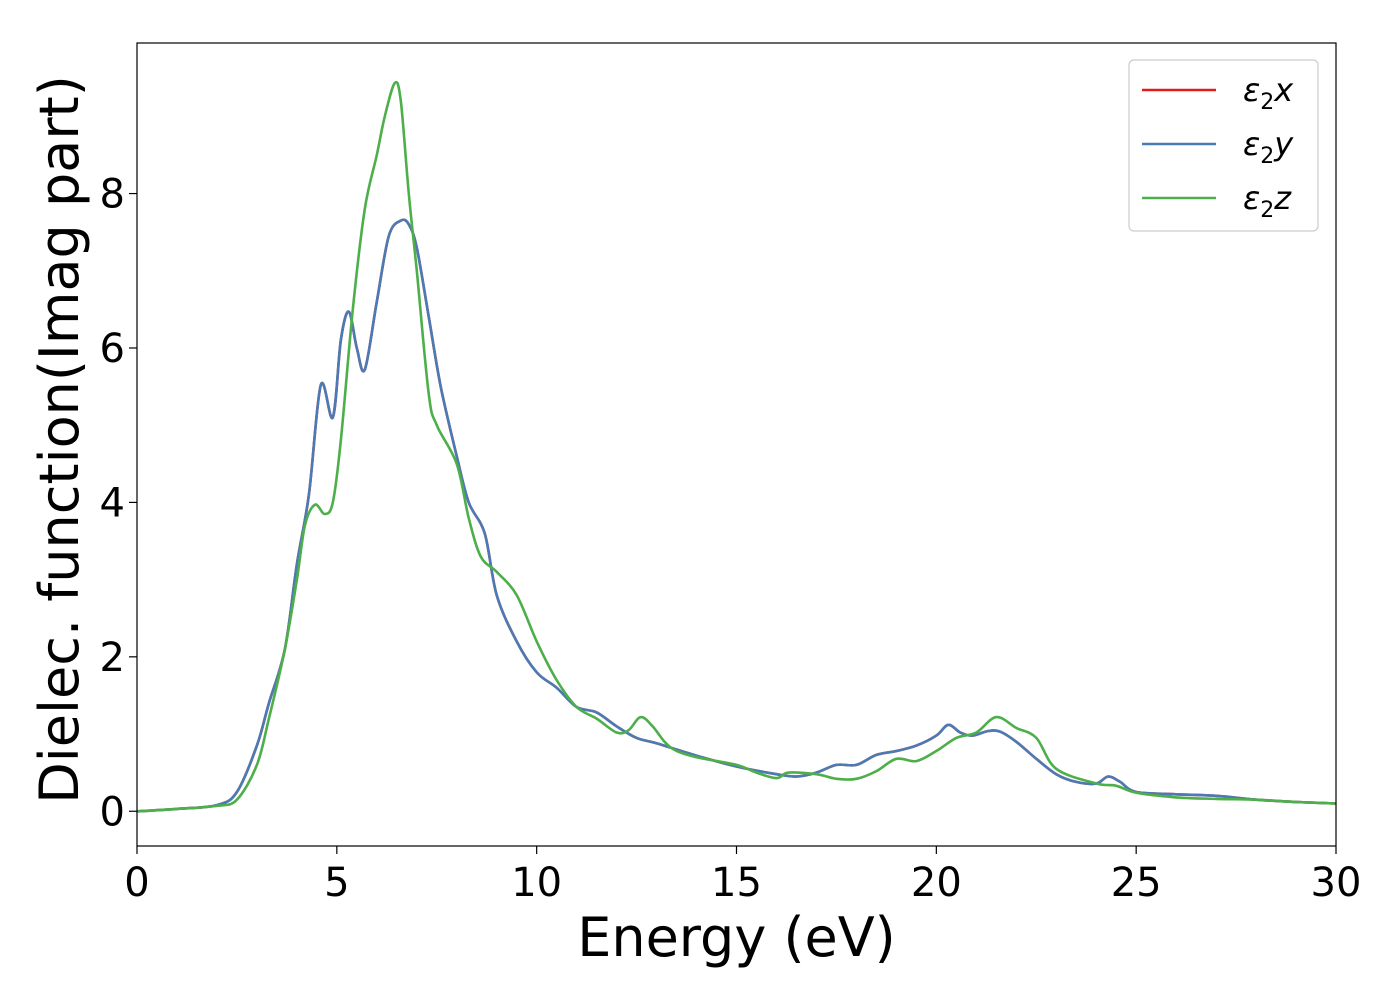 The height and width of the screenshot is (1000, 1400). What do you see at coordinates (112, 349) in the screenshot?
I see `y-tick-label: 6` at bounding box center [112, 349].